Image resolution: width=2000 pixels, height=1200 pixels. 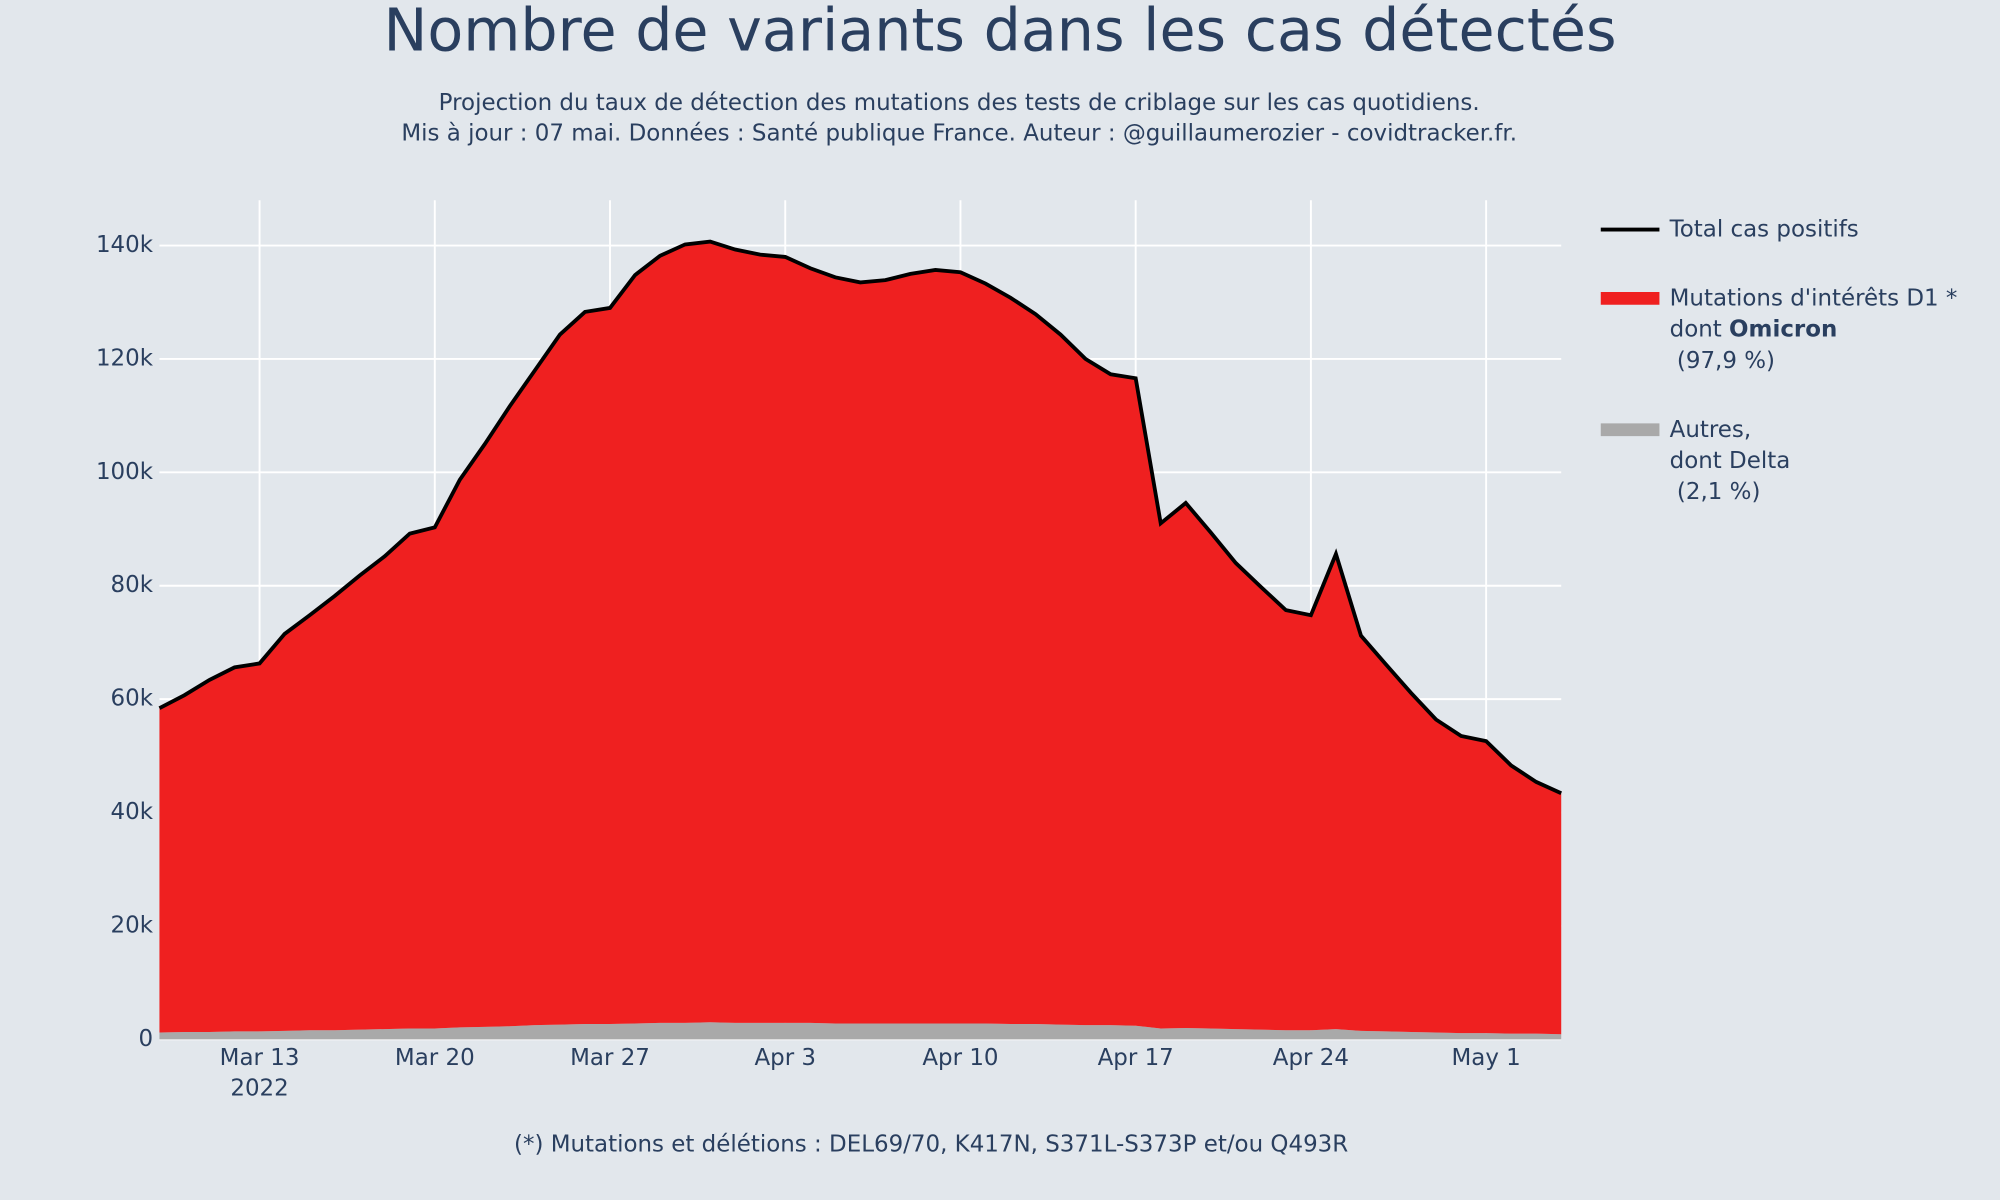 What do you see at coordinates (132, 812) in the screenshot?
I see `y-tick-label: 40k` at bounding box center [132, 812].